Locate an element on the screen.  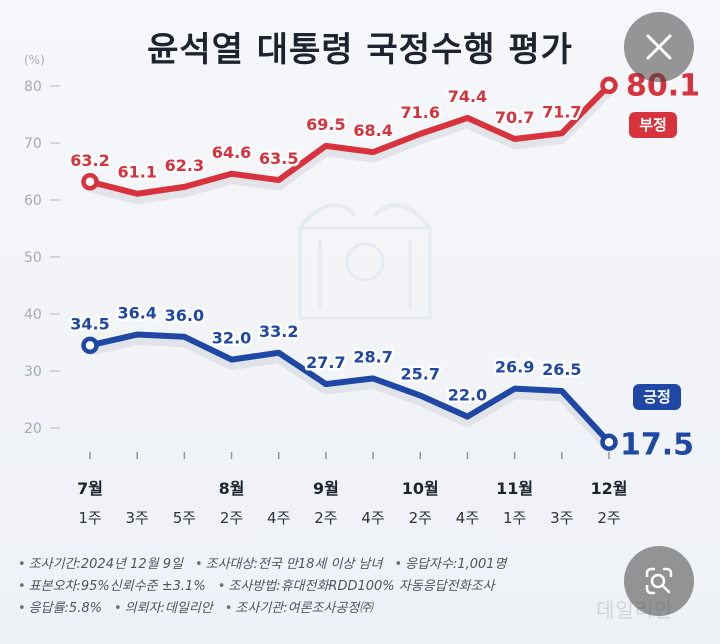
data-label-halo: 26.9 is located at coordinates (514, 367).